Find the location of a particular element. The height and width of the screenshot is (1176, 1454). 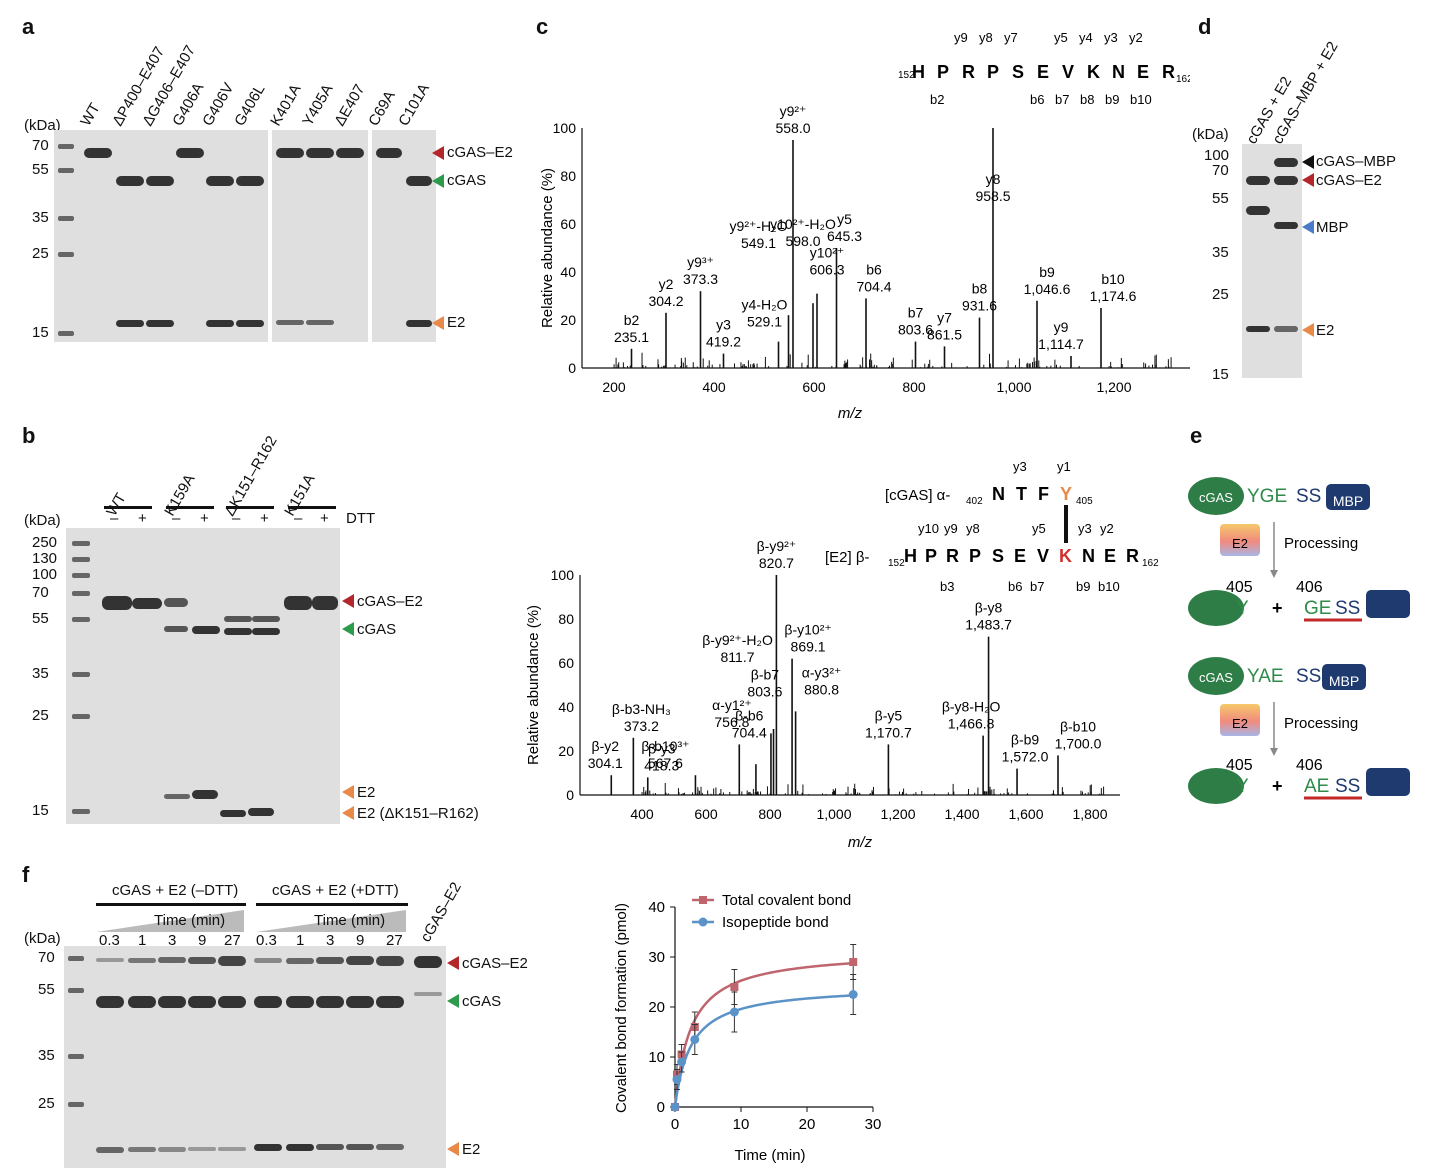

arrow-label: MBP is located at coordinates (1332, 227).